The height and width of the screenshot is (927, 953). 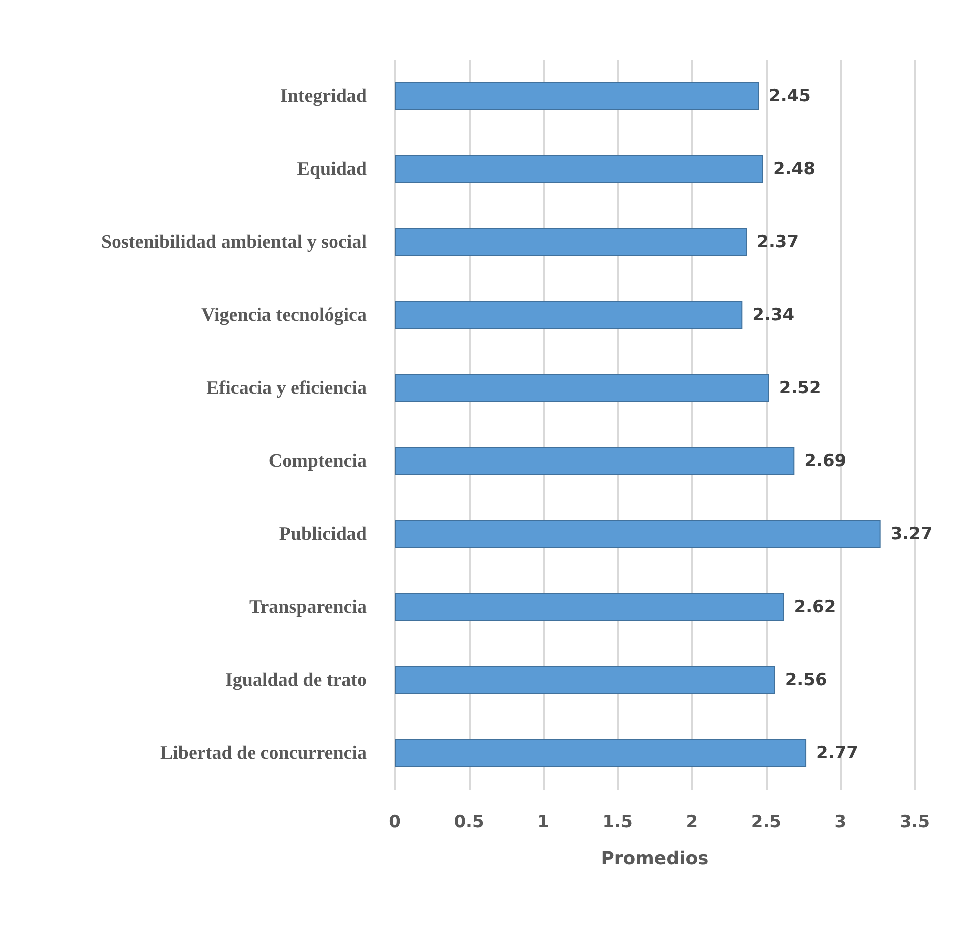 I want to click on data-label: 2.77, so click(x=837, y=754).